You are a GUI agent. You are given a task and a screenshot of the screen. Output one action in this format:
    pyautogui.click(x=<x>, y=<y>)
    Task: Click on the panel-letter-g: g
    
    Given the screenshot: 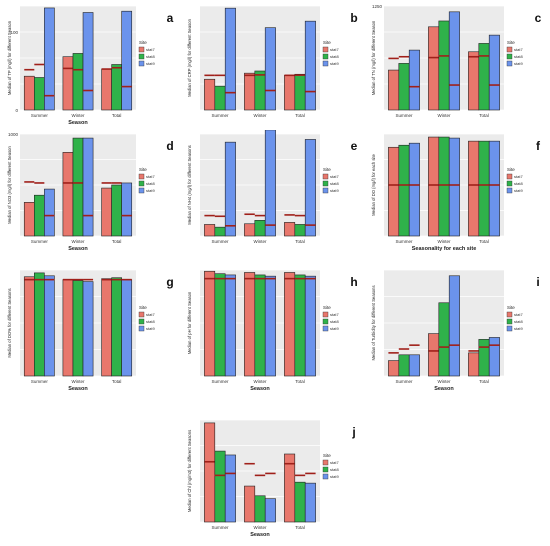 What is the action you would take?
    pyautogui.click(x=169, y=282)
    